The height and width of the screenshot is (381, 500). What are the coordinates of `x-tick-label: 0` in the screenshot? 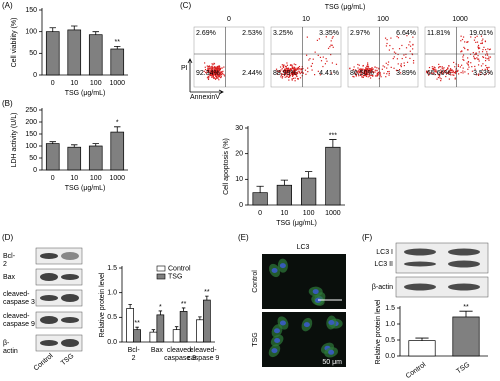 It's located at (53, 178).